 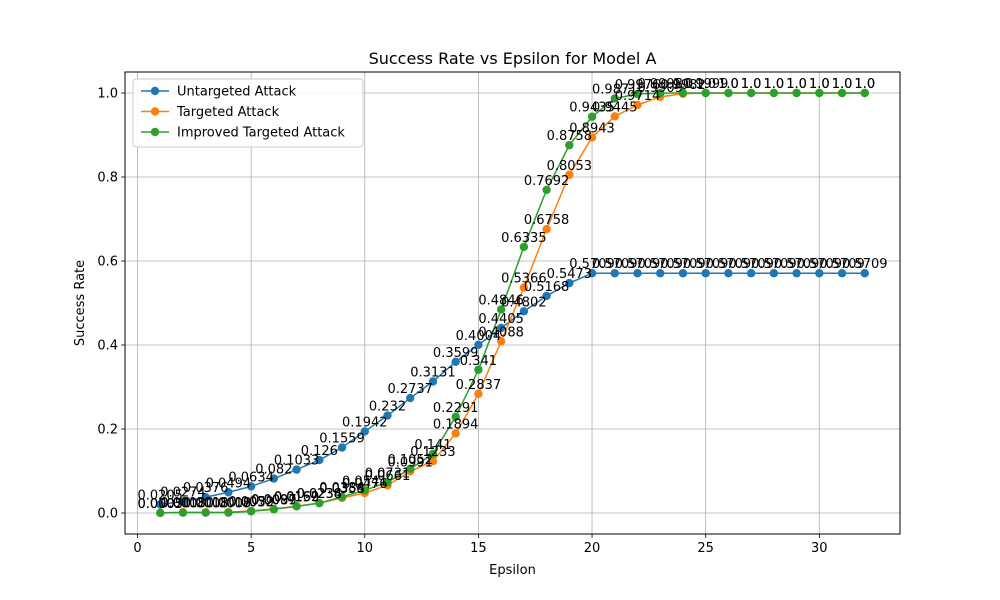 I want to click on data-label: 0.0097, so click(x=274, y=500).